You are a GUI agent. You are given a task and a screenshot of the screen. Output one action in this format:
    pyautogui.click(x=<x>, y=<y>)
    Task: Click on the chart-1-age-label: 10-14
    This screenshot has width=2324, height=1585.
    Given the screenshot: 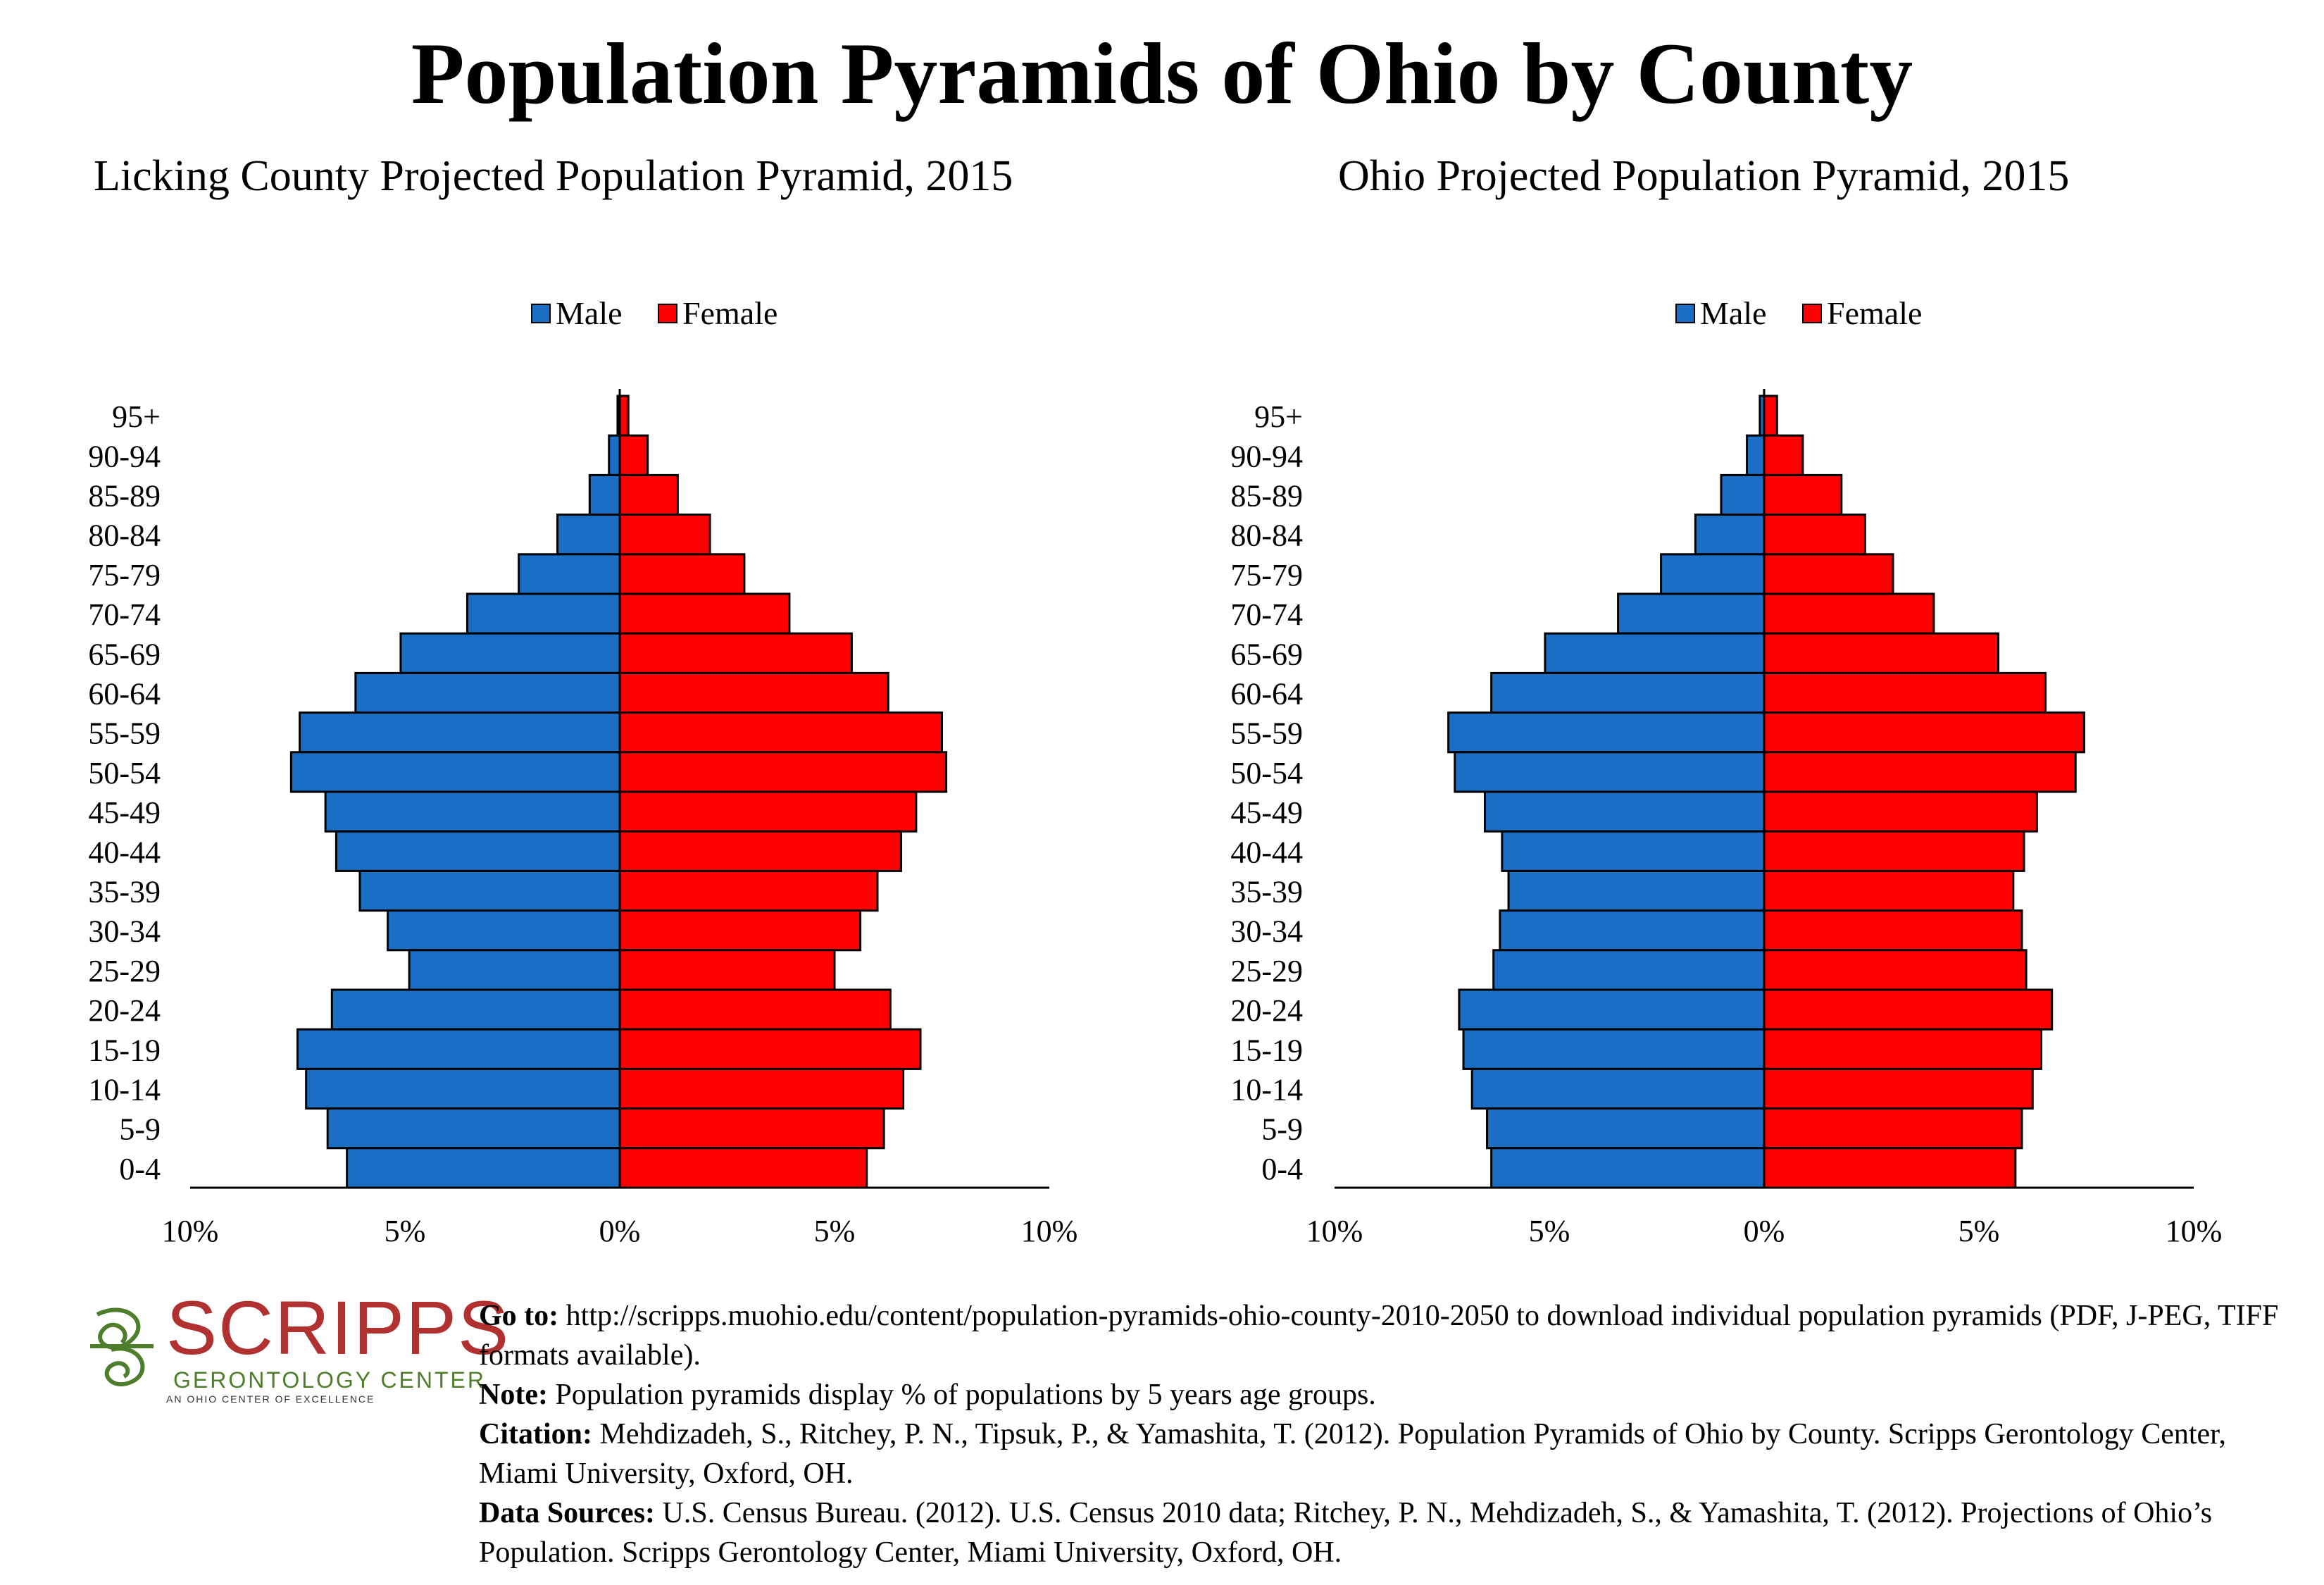 What is the action you would take?
    pyautogui.click(x=125, y=1090)
    